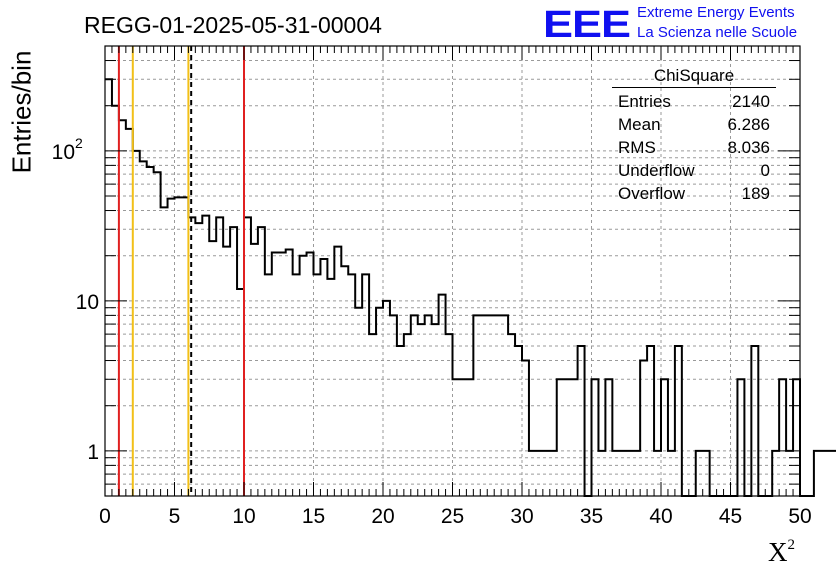  I want to click on stat-label: Underflow, so click(656, 170).